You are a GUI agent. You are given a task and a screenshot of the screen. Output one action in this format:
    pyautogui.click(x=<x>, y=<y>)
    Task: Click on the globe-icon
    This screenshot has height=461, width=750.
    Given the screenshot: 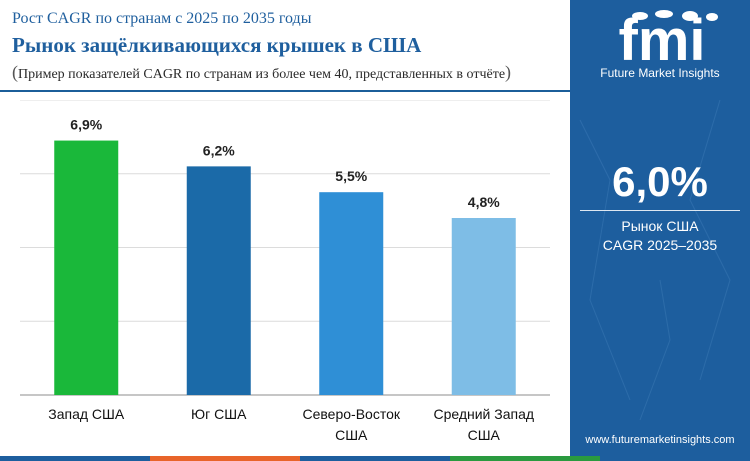 What is the action you would take?
    pyautogui.click(x=675, y=15)
    